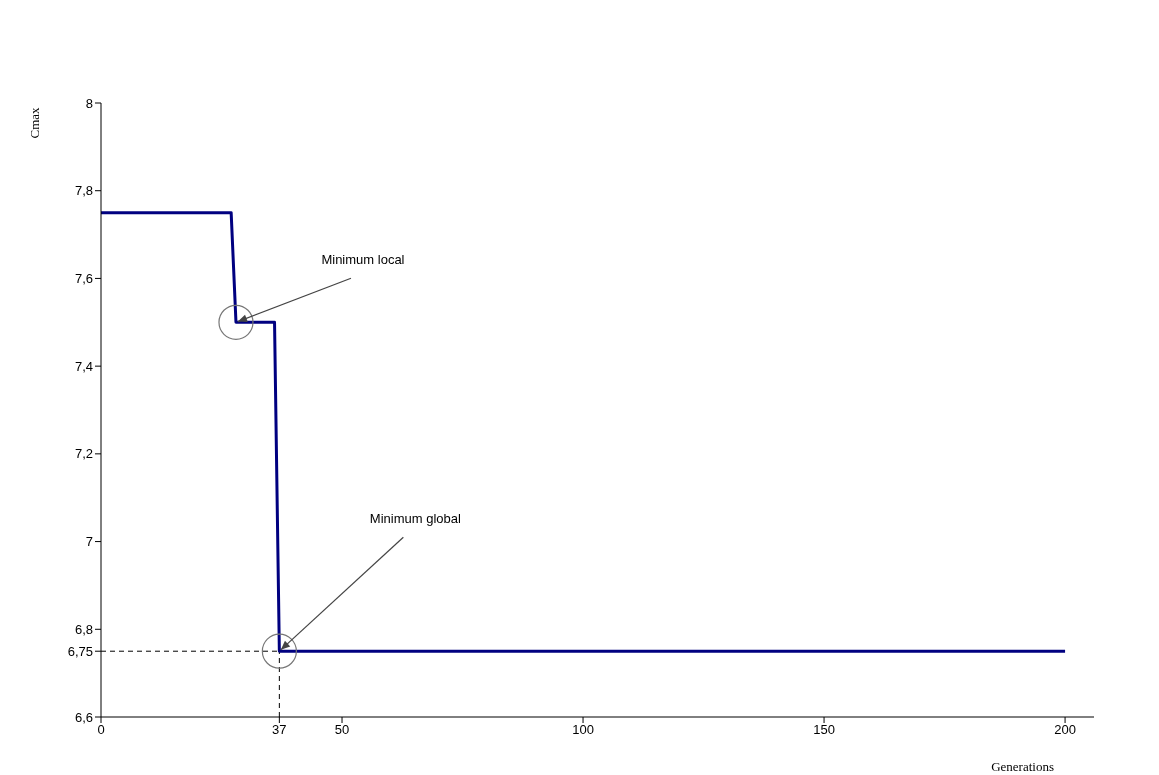 The image size is (1159, 775). I want to click on x-axis-title: Generations, so click(1022, 766).